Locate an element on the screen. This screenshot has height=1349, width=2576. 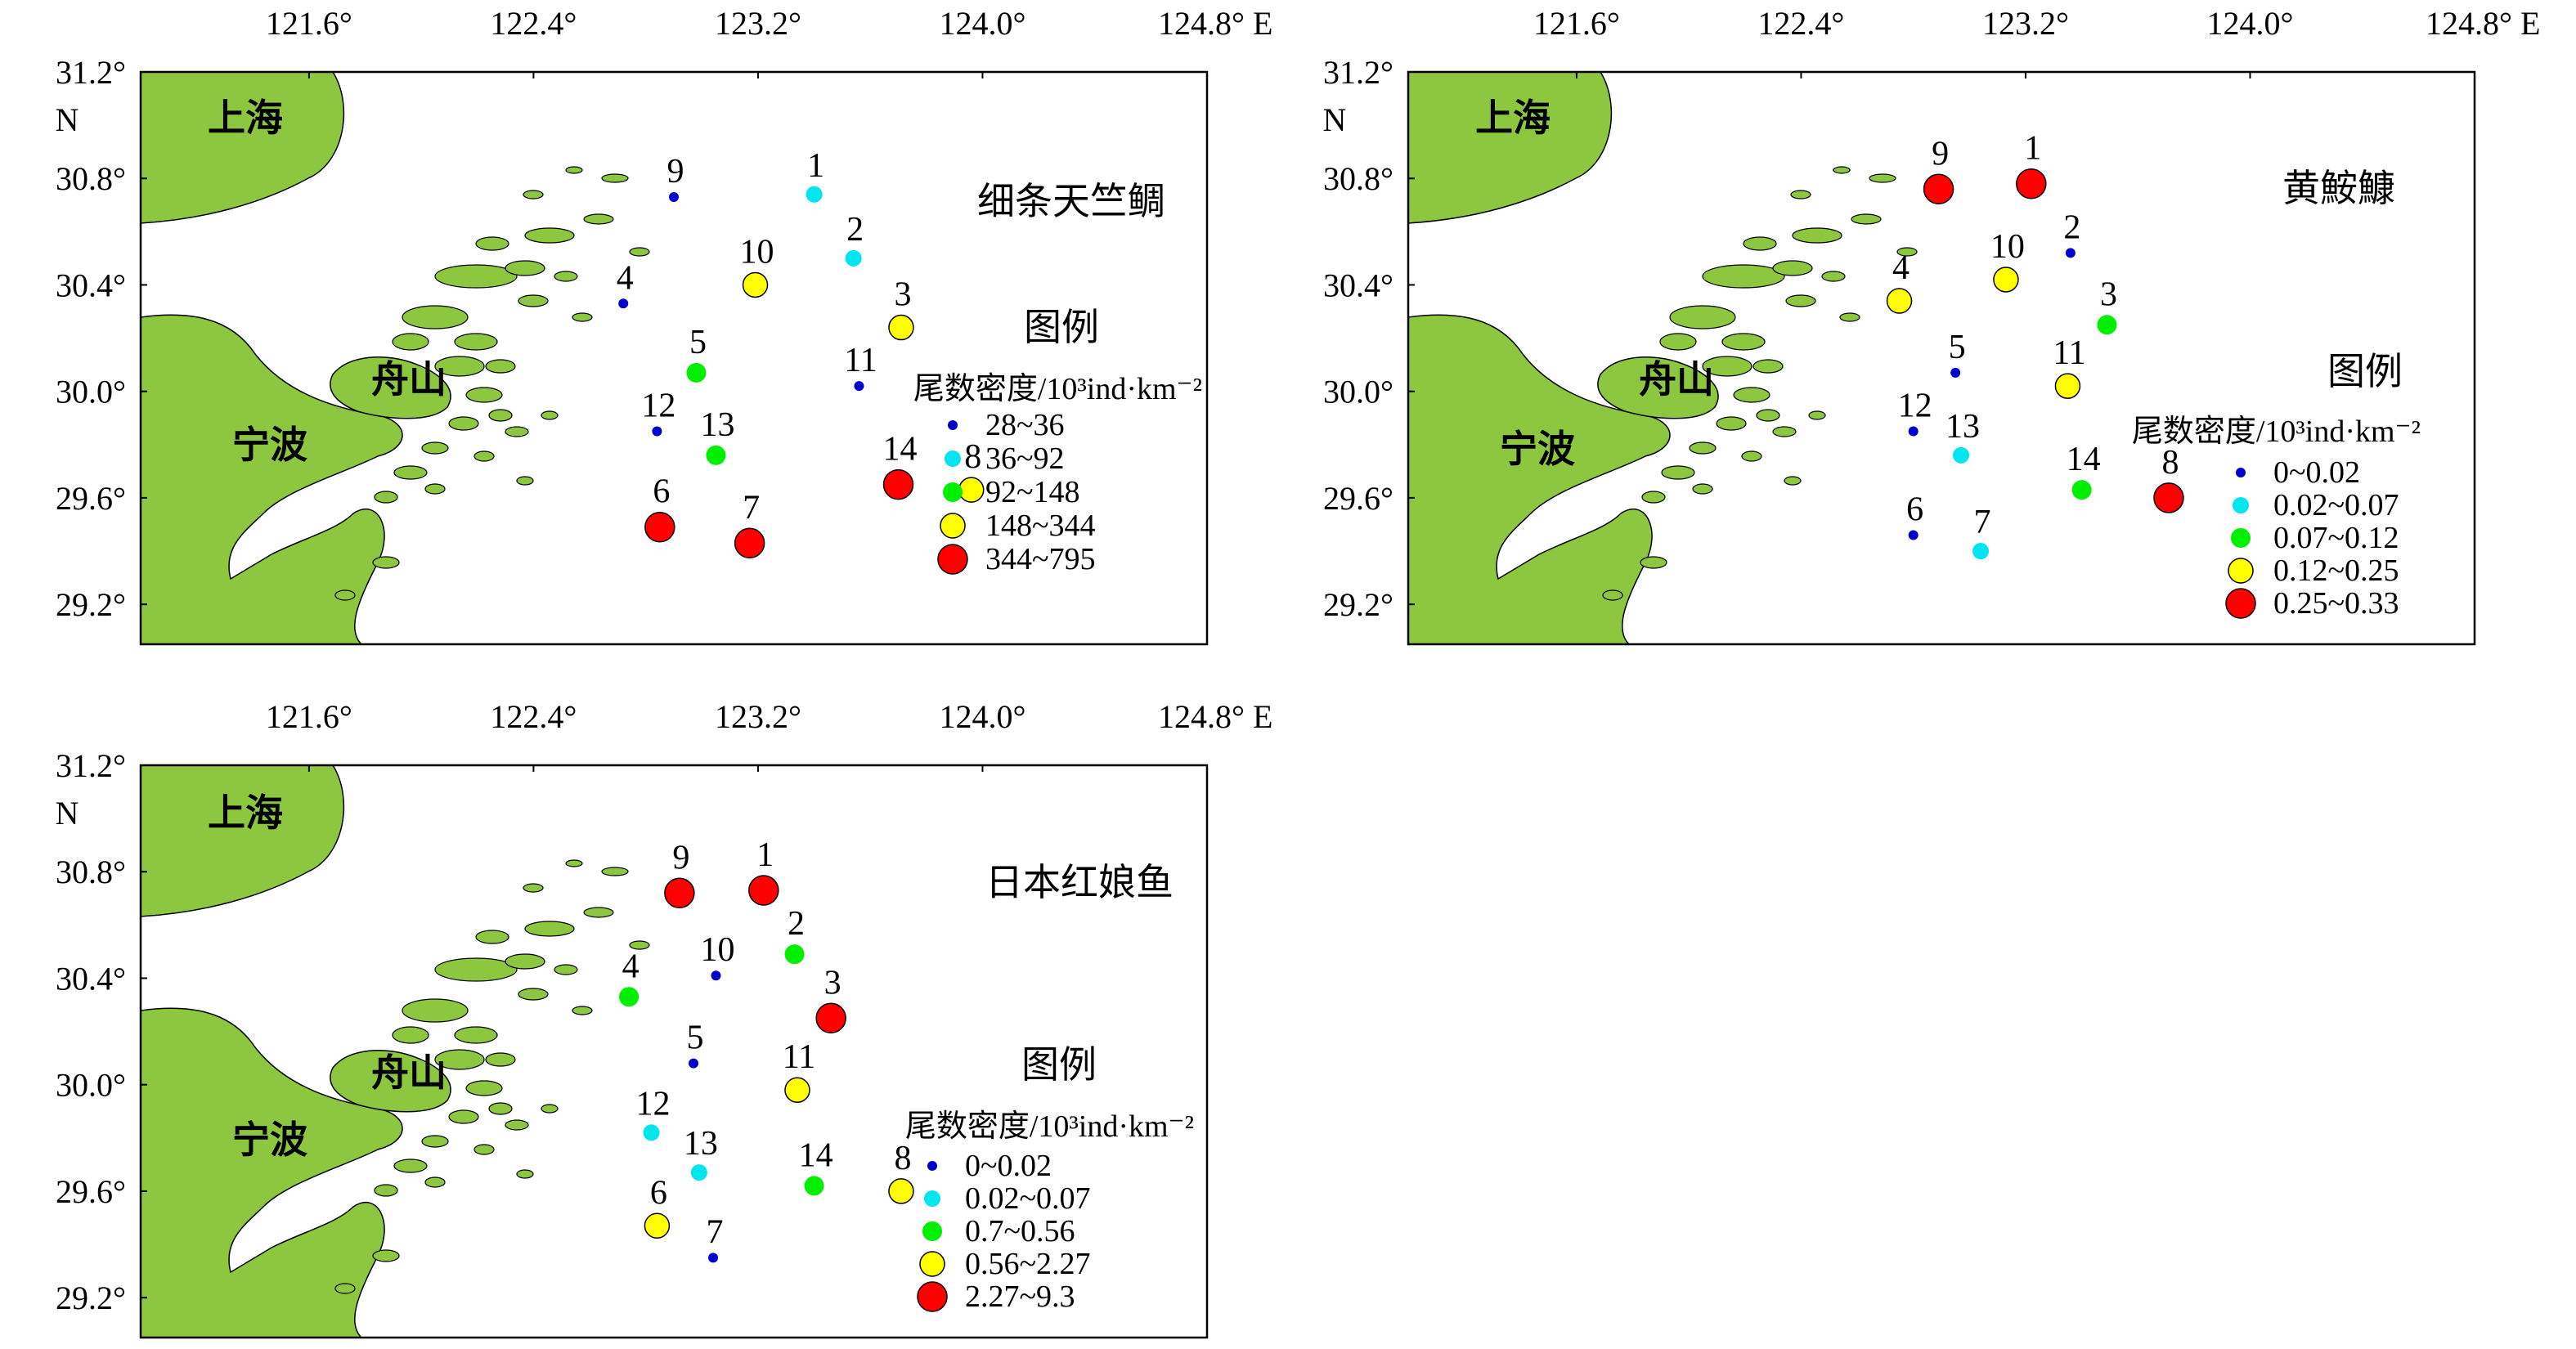
lat-tick-label: 30.4° is located at coordinates (1358, 285).